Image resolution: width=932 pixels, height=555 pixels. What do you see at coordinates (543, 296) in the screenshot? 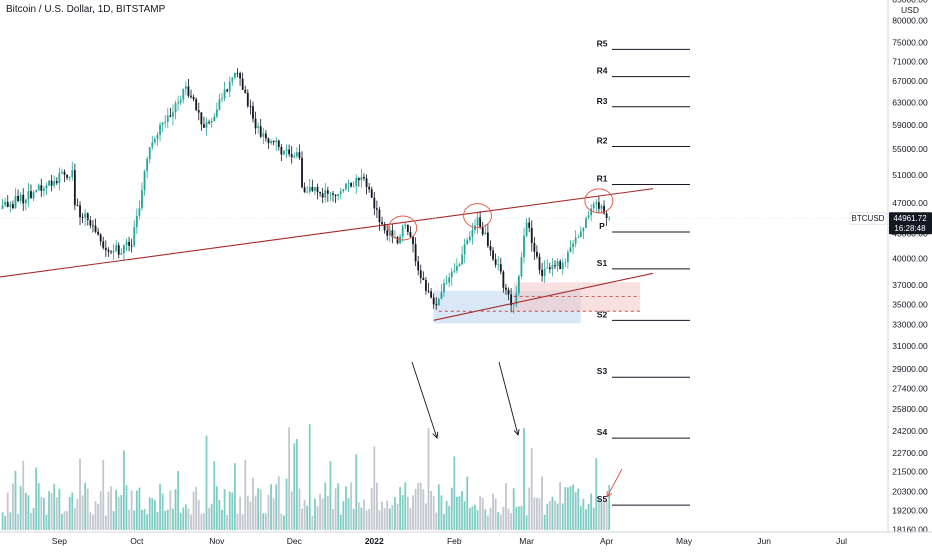
I see `lower-trendline` at bounding box center [543, 296].